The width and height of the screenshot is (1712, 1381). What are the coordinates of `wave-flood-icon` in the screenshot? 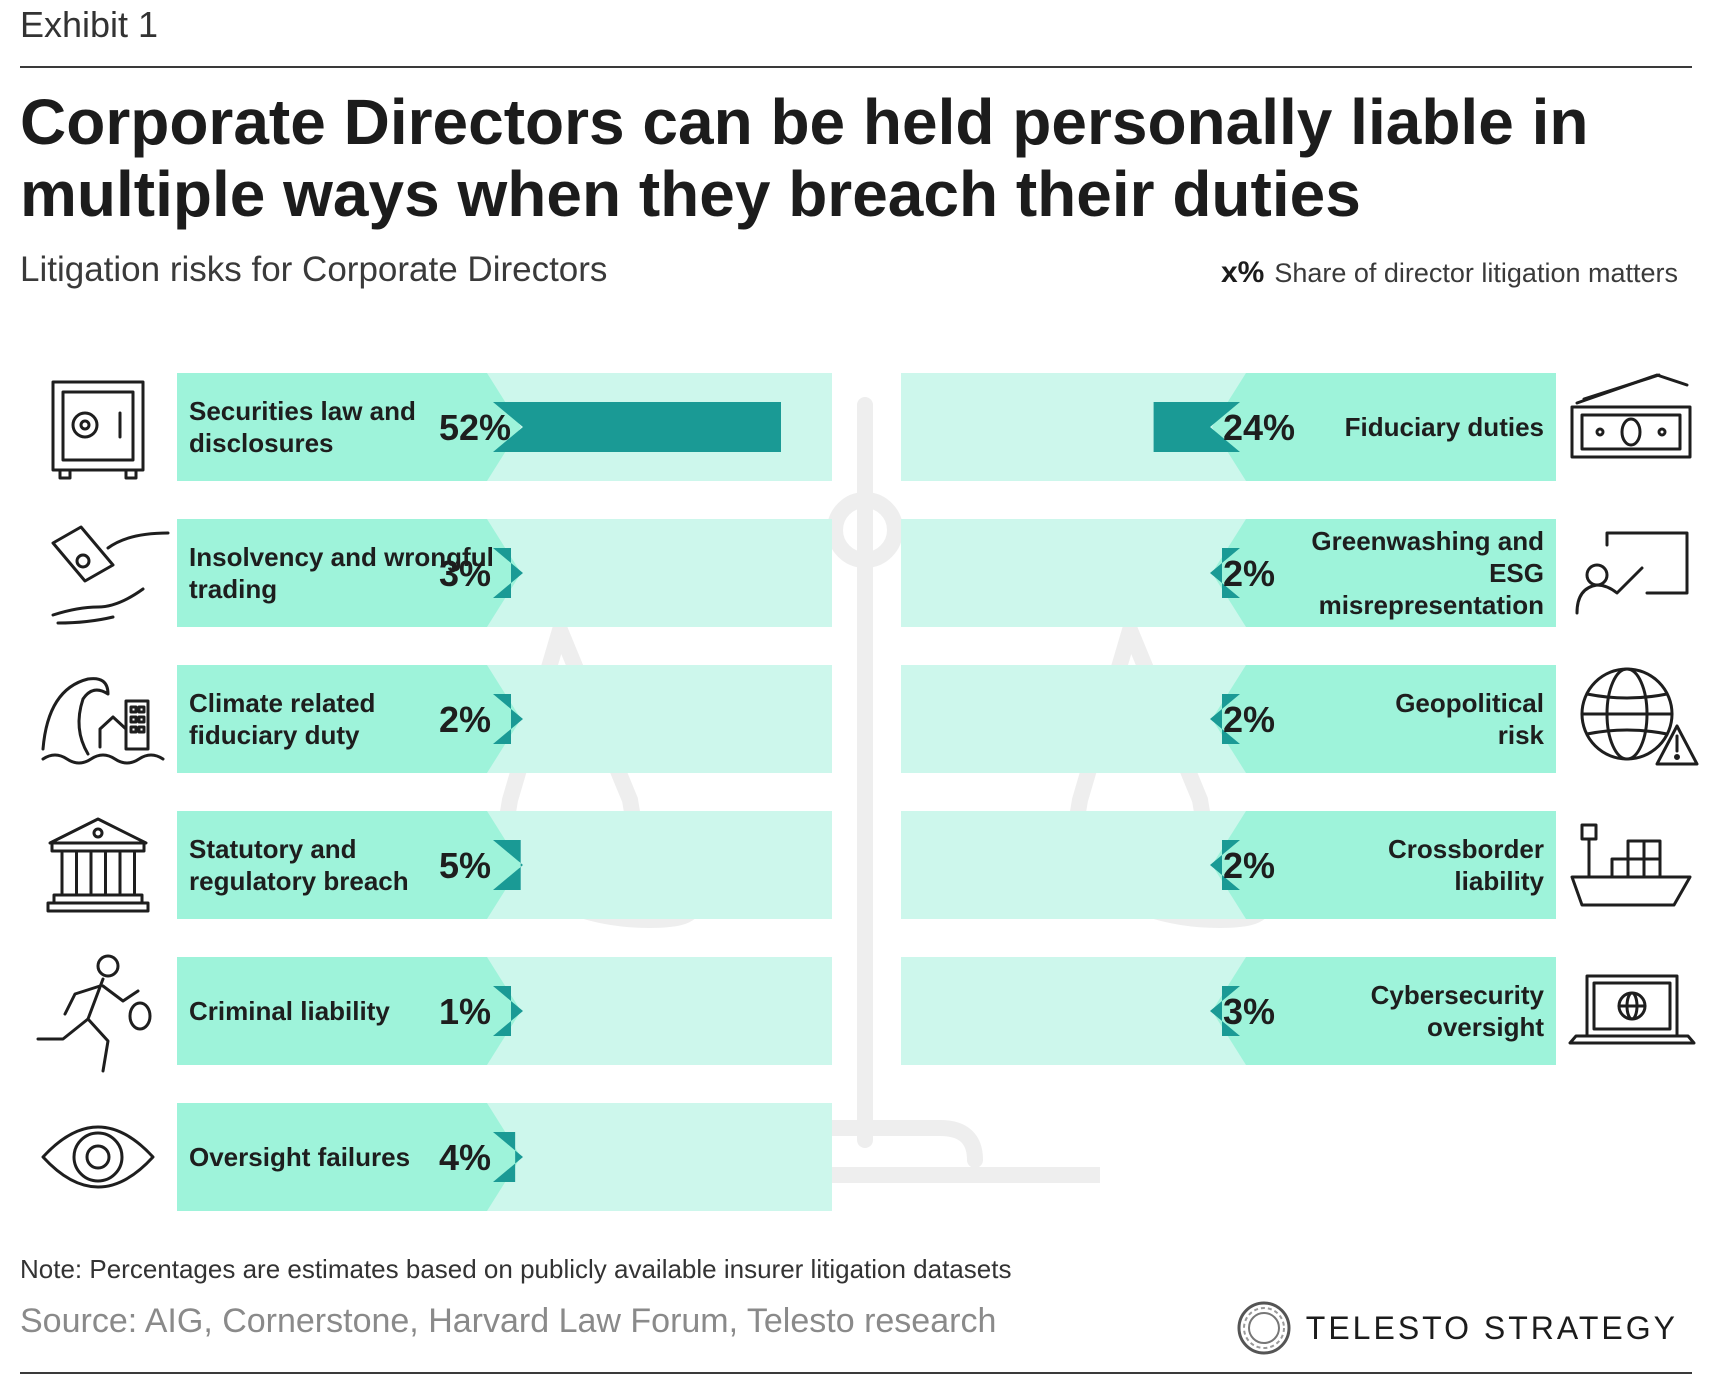 It's located at (103, 721).